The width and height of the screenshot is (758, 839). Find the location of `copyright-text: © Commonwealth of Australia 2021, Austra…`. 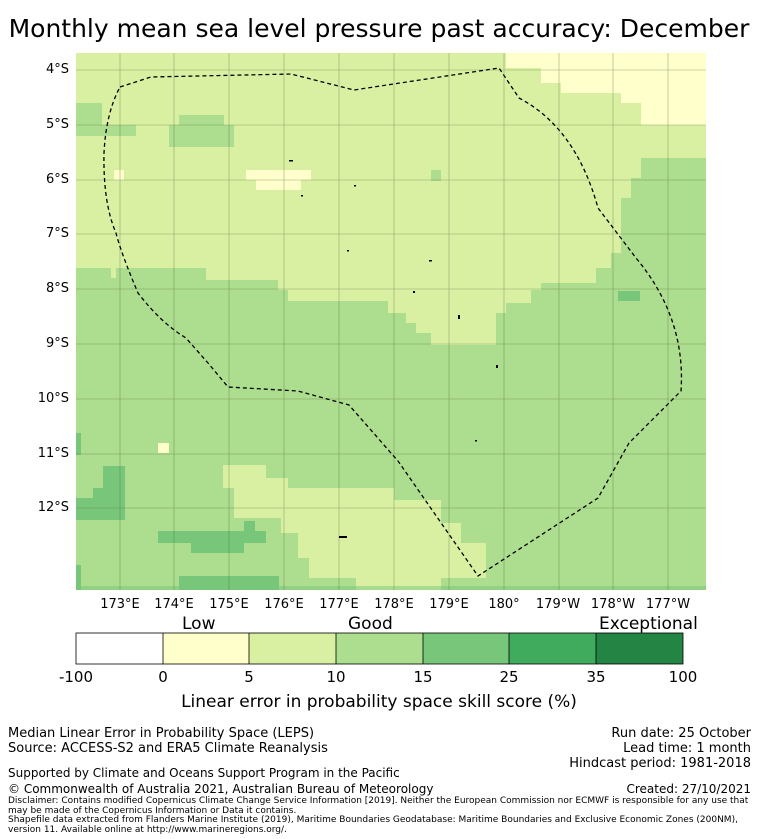

copyright-text: © Commonwealth of Australia 2021, Austra… is located at coordinates (221, 789).